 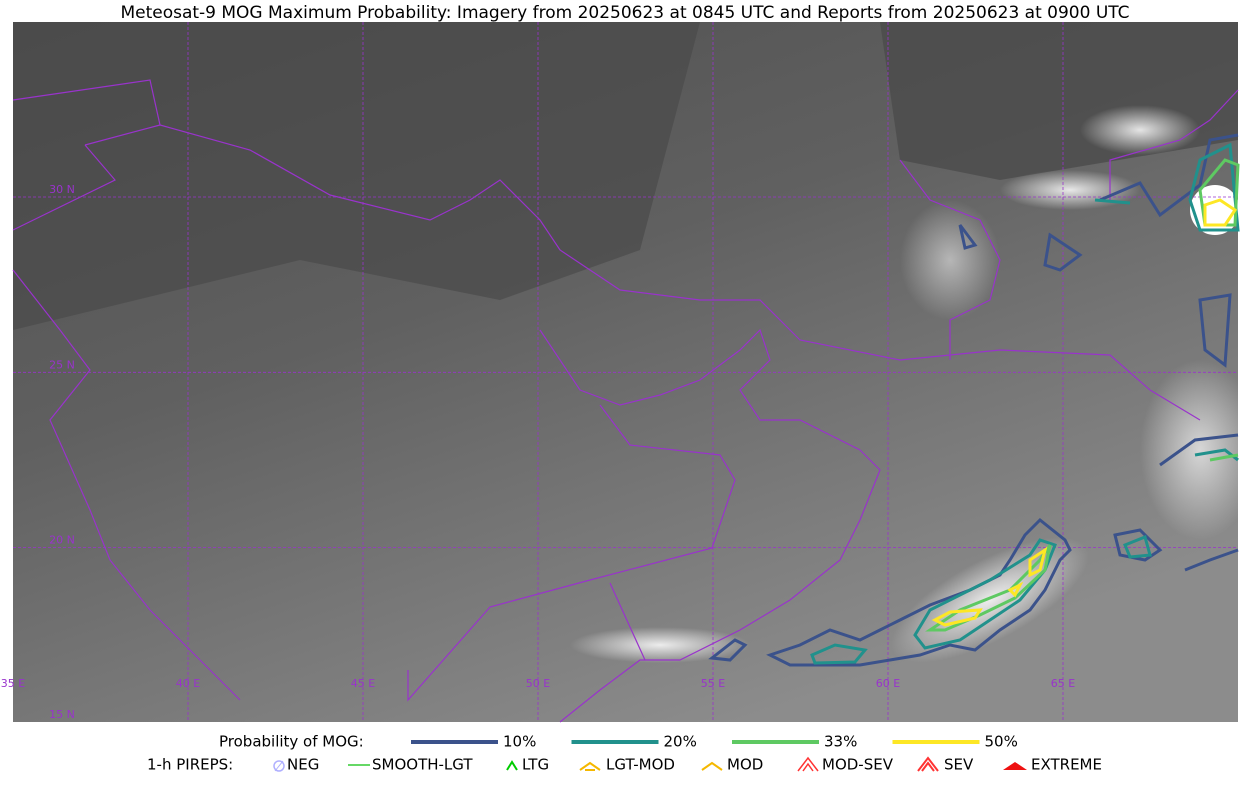 I want to click on legend-label: LTG, so click(x=535, y=765).